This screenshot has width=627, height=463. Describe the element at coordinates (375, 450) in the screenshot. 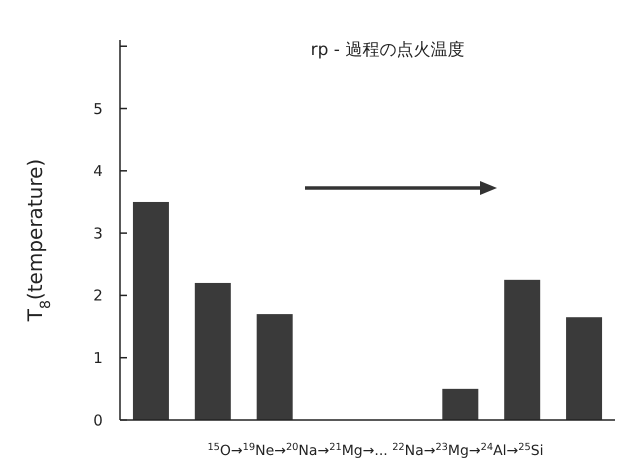

I see `text: $^{15}$O→$^{19}$Ne→$^{20}$Na→$^{21}$Mg→... $^{22}$Na→$^{23}$Mg→$^{24}$Al→$^{25}$Si` at that location.